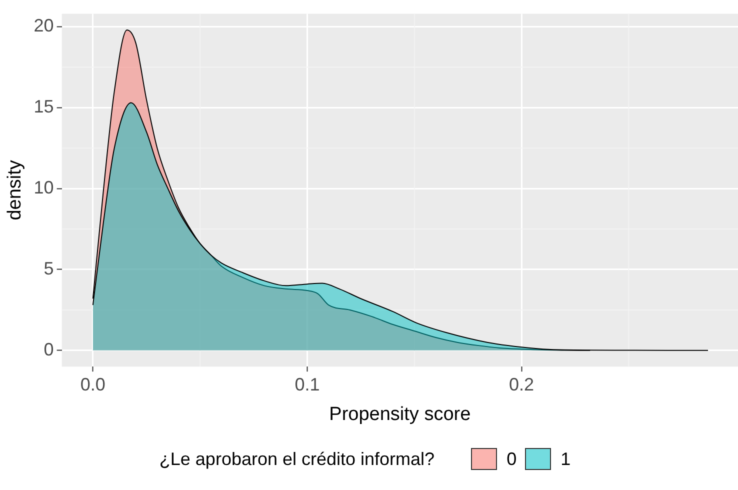  Describe the element at coordinates (307, 384) in the screenshot. I see `x-tick-label: 0.1` at that location.